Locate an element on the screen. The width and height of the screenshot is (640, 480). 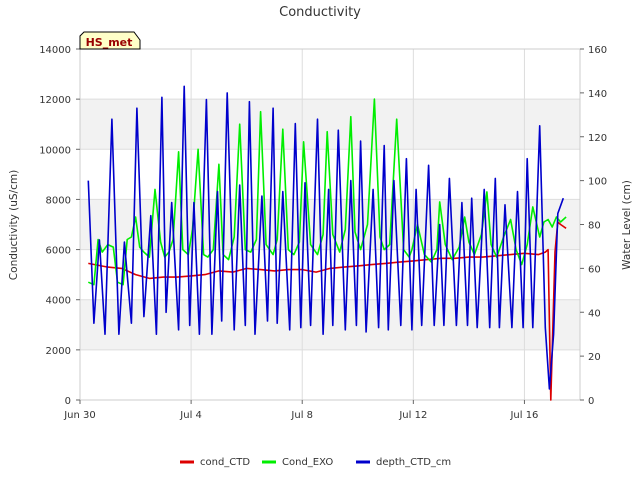
y-tick-label-right: 40 is located at coordinates (594, 313).